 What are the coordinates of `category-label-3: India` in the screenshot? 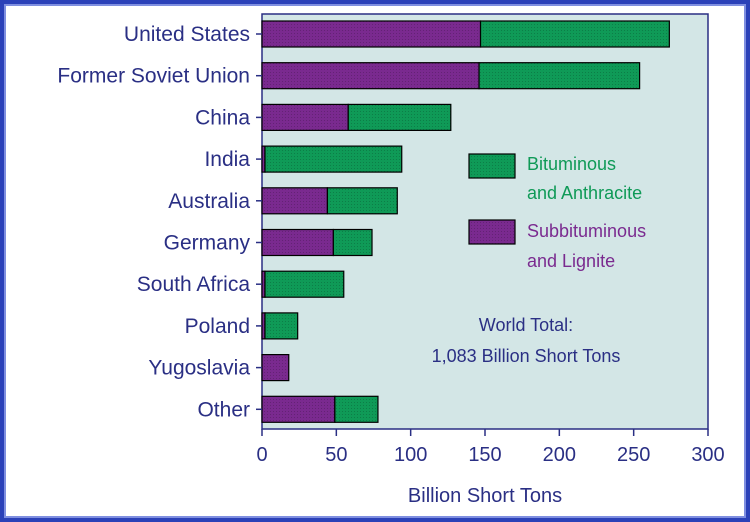 It's located at (227, 159).